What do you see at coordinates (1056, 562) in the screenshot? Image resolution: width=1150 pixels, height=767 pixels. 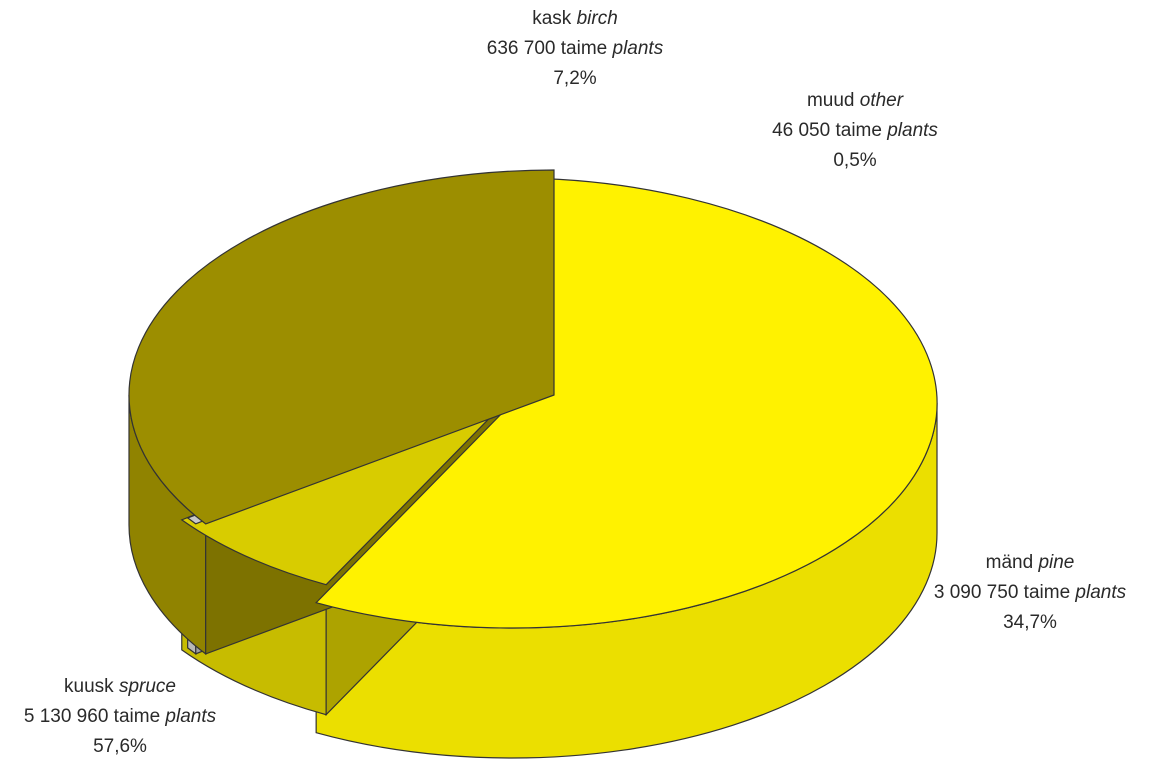 I see `label-pine-name-en: pine` at bounding box center [1056, 562].